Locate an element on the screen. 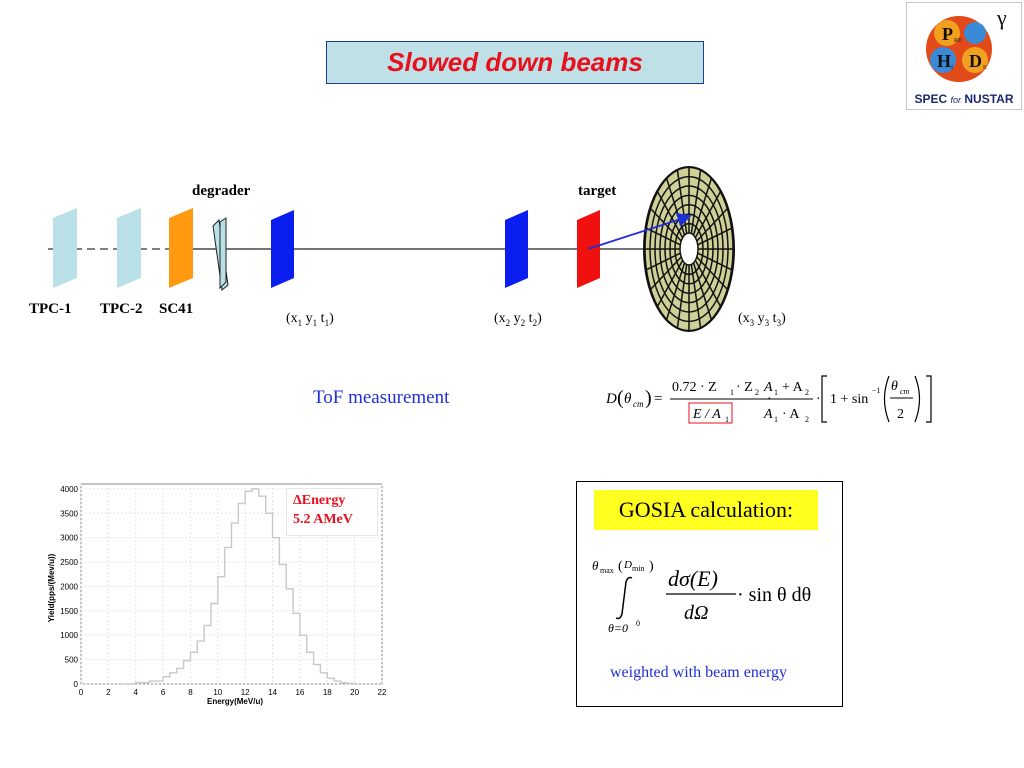  formula-one-plus-sin: 1 + sin is located at coordinates (849, 399).